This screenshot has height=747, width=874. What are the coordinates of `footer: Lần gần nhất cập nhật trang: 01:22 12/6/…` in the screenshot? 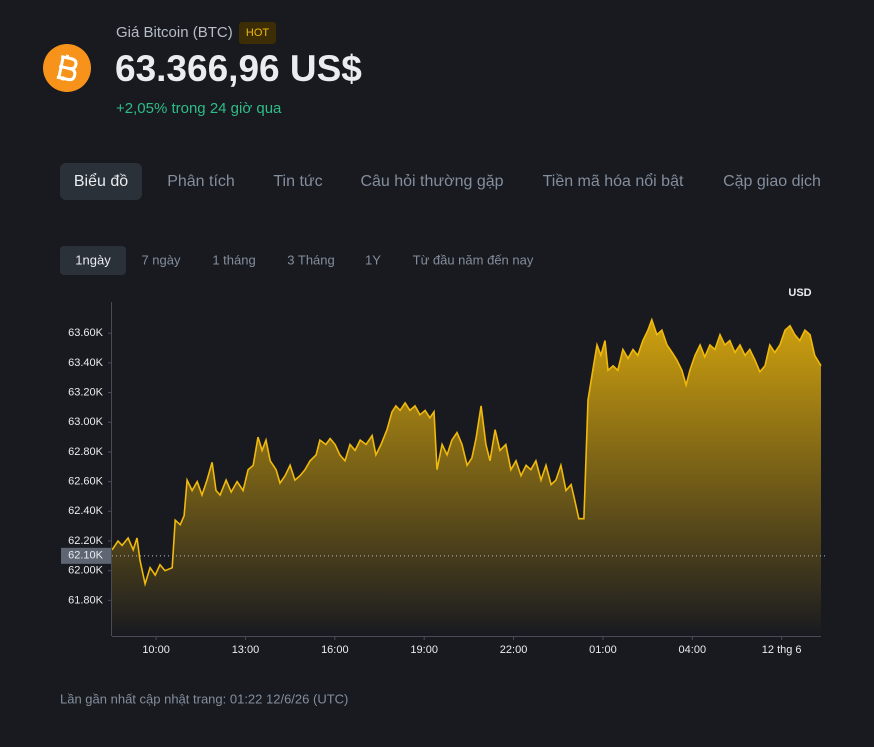 It's located at (204, 698).